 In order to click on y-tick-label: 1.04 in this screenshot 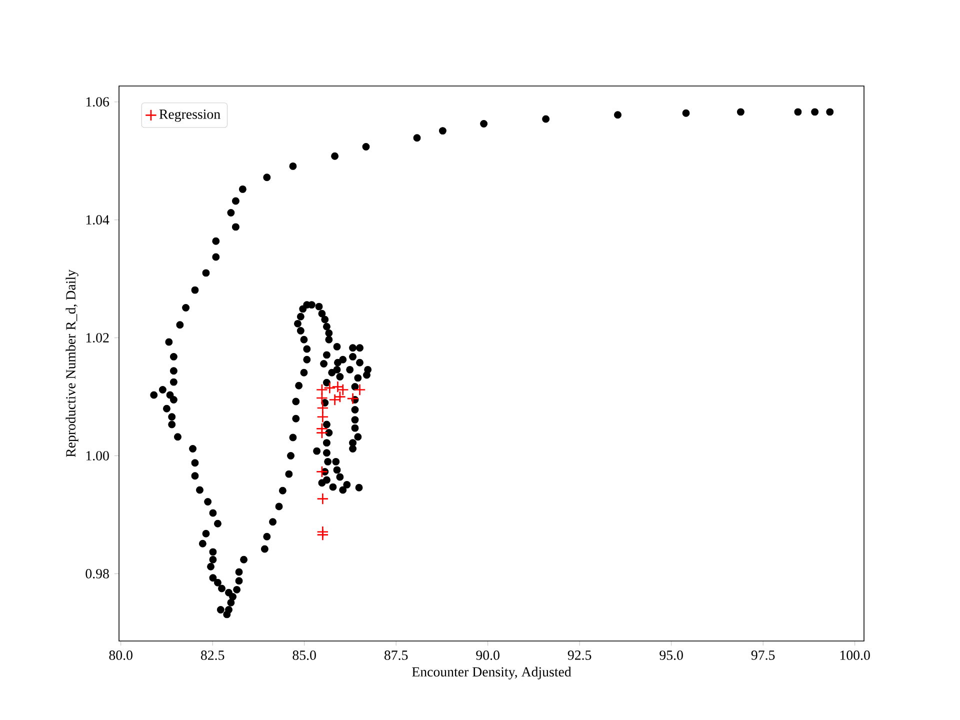, I will do `click(98, 220)`.